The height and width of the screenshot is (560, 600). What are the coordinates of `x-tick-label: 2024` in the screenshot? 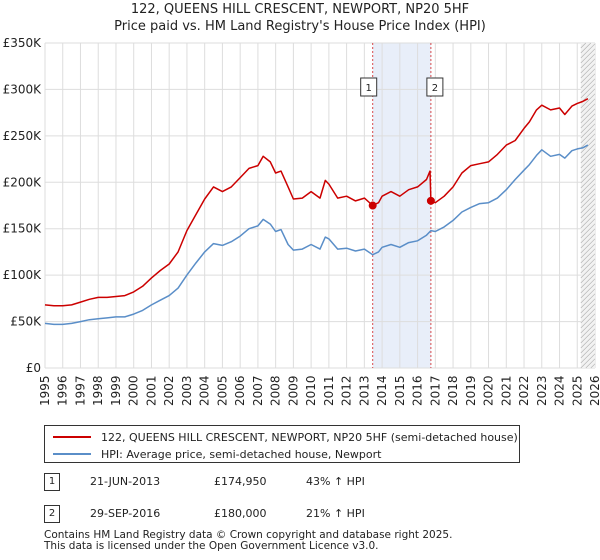 It's located at (560, 390).